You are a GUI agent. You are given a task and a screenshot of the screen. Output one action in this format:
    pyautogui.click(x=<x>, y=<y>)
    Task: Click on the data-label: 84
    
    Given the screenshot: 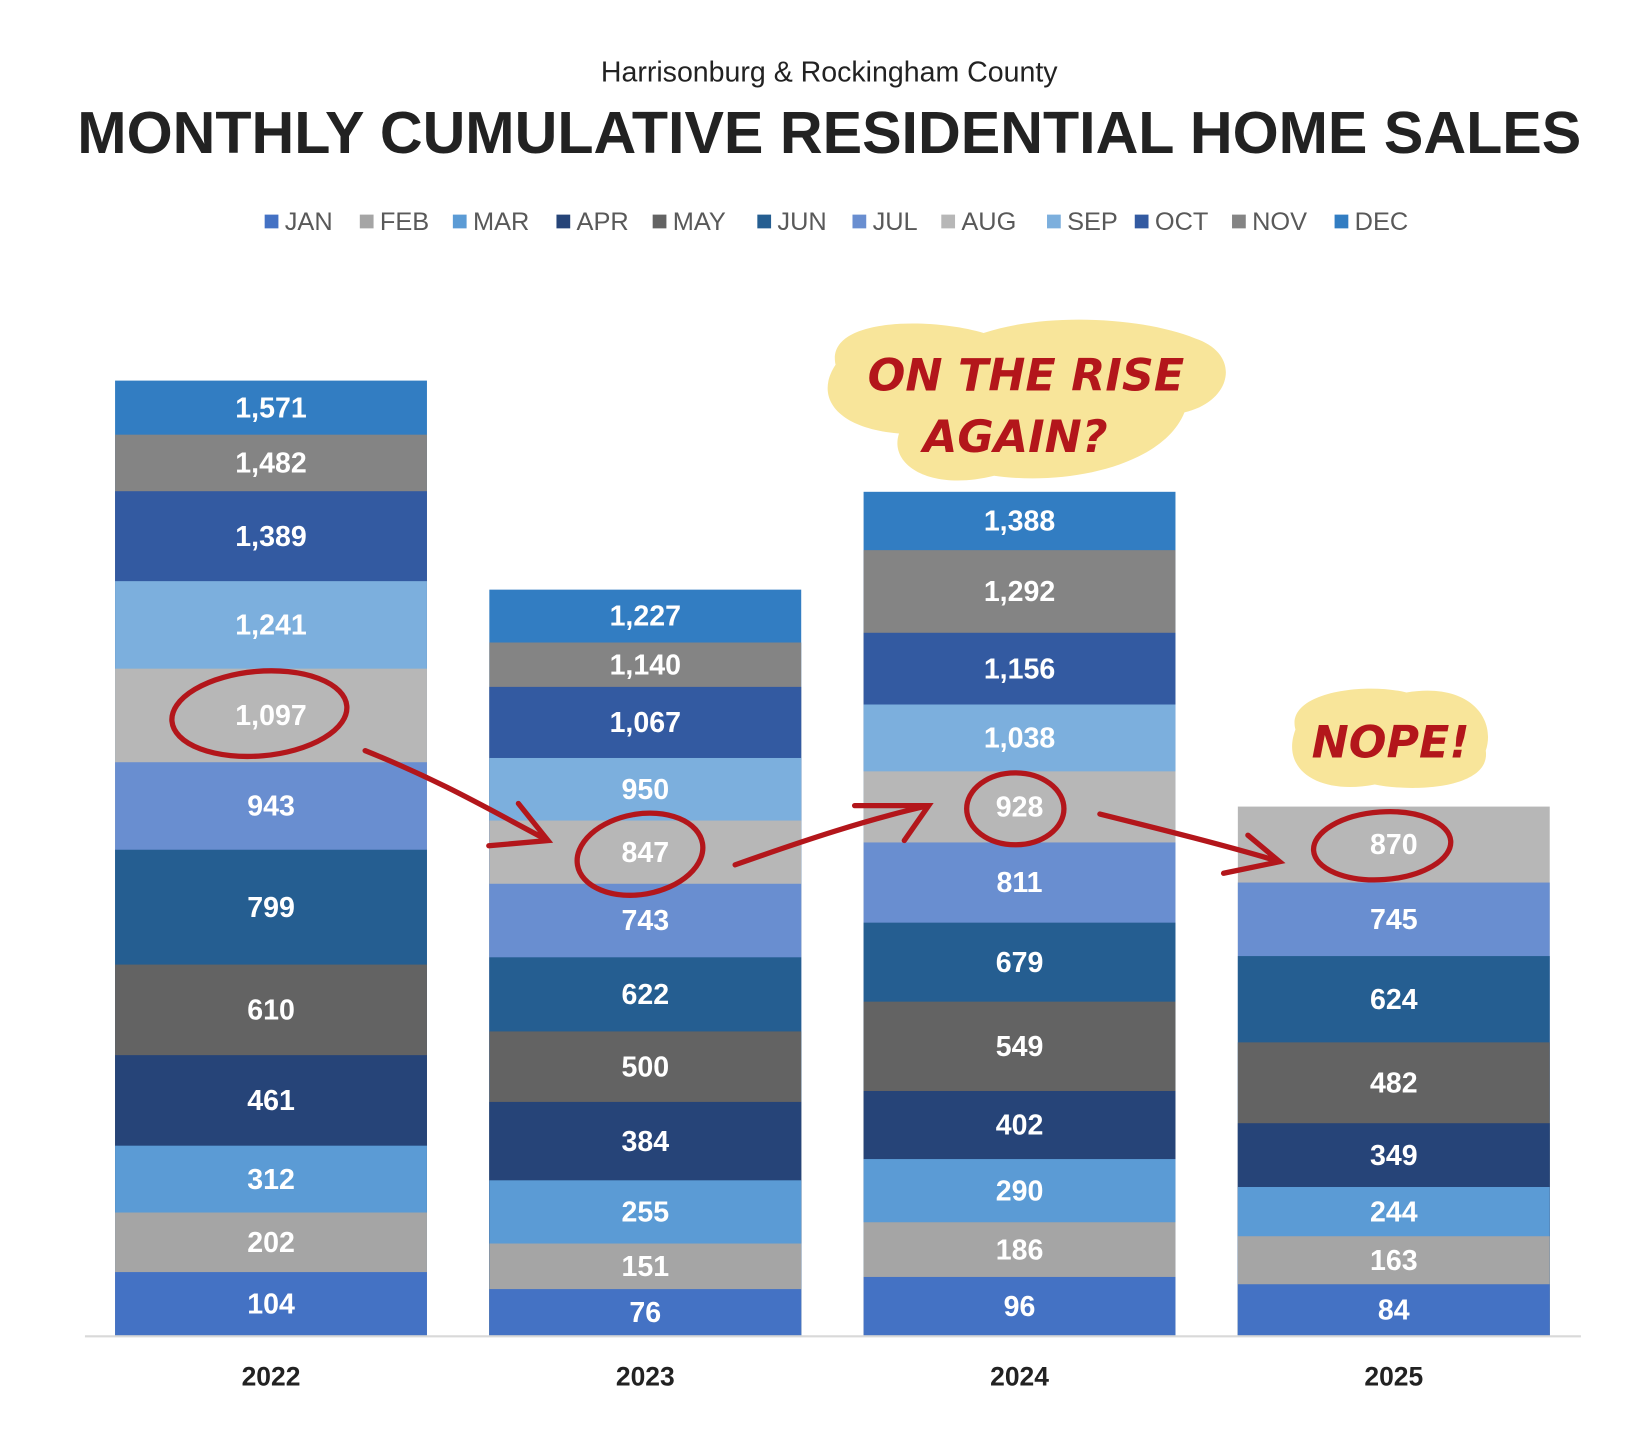 What is the action you would take?
    pyautogui.click(x=1394, y=1310)
    